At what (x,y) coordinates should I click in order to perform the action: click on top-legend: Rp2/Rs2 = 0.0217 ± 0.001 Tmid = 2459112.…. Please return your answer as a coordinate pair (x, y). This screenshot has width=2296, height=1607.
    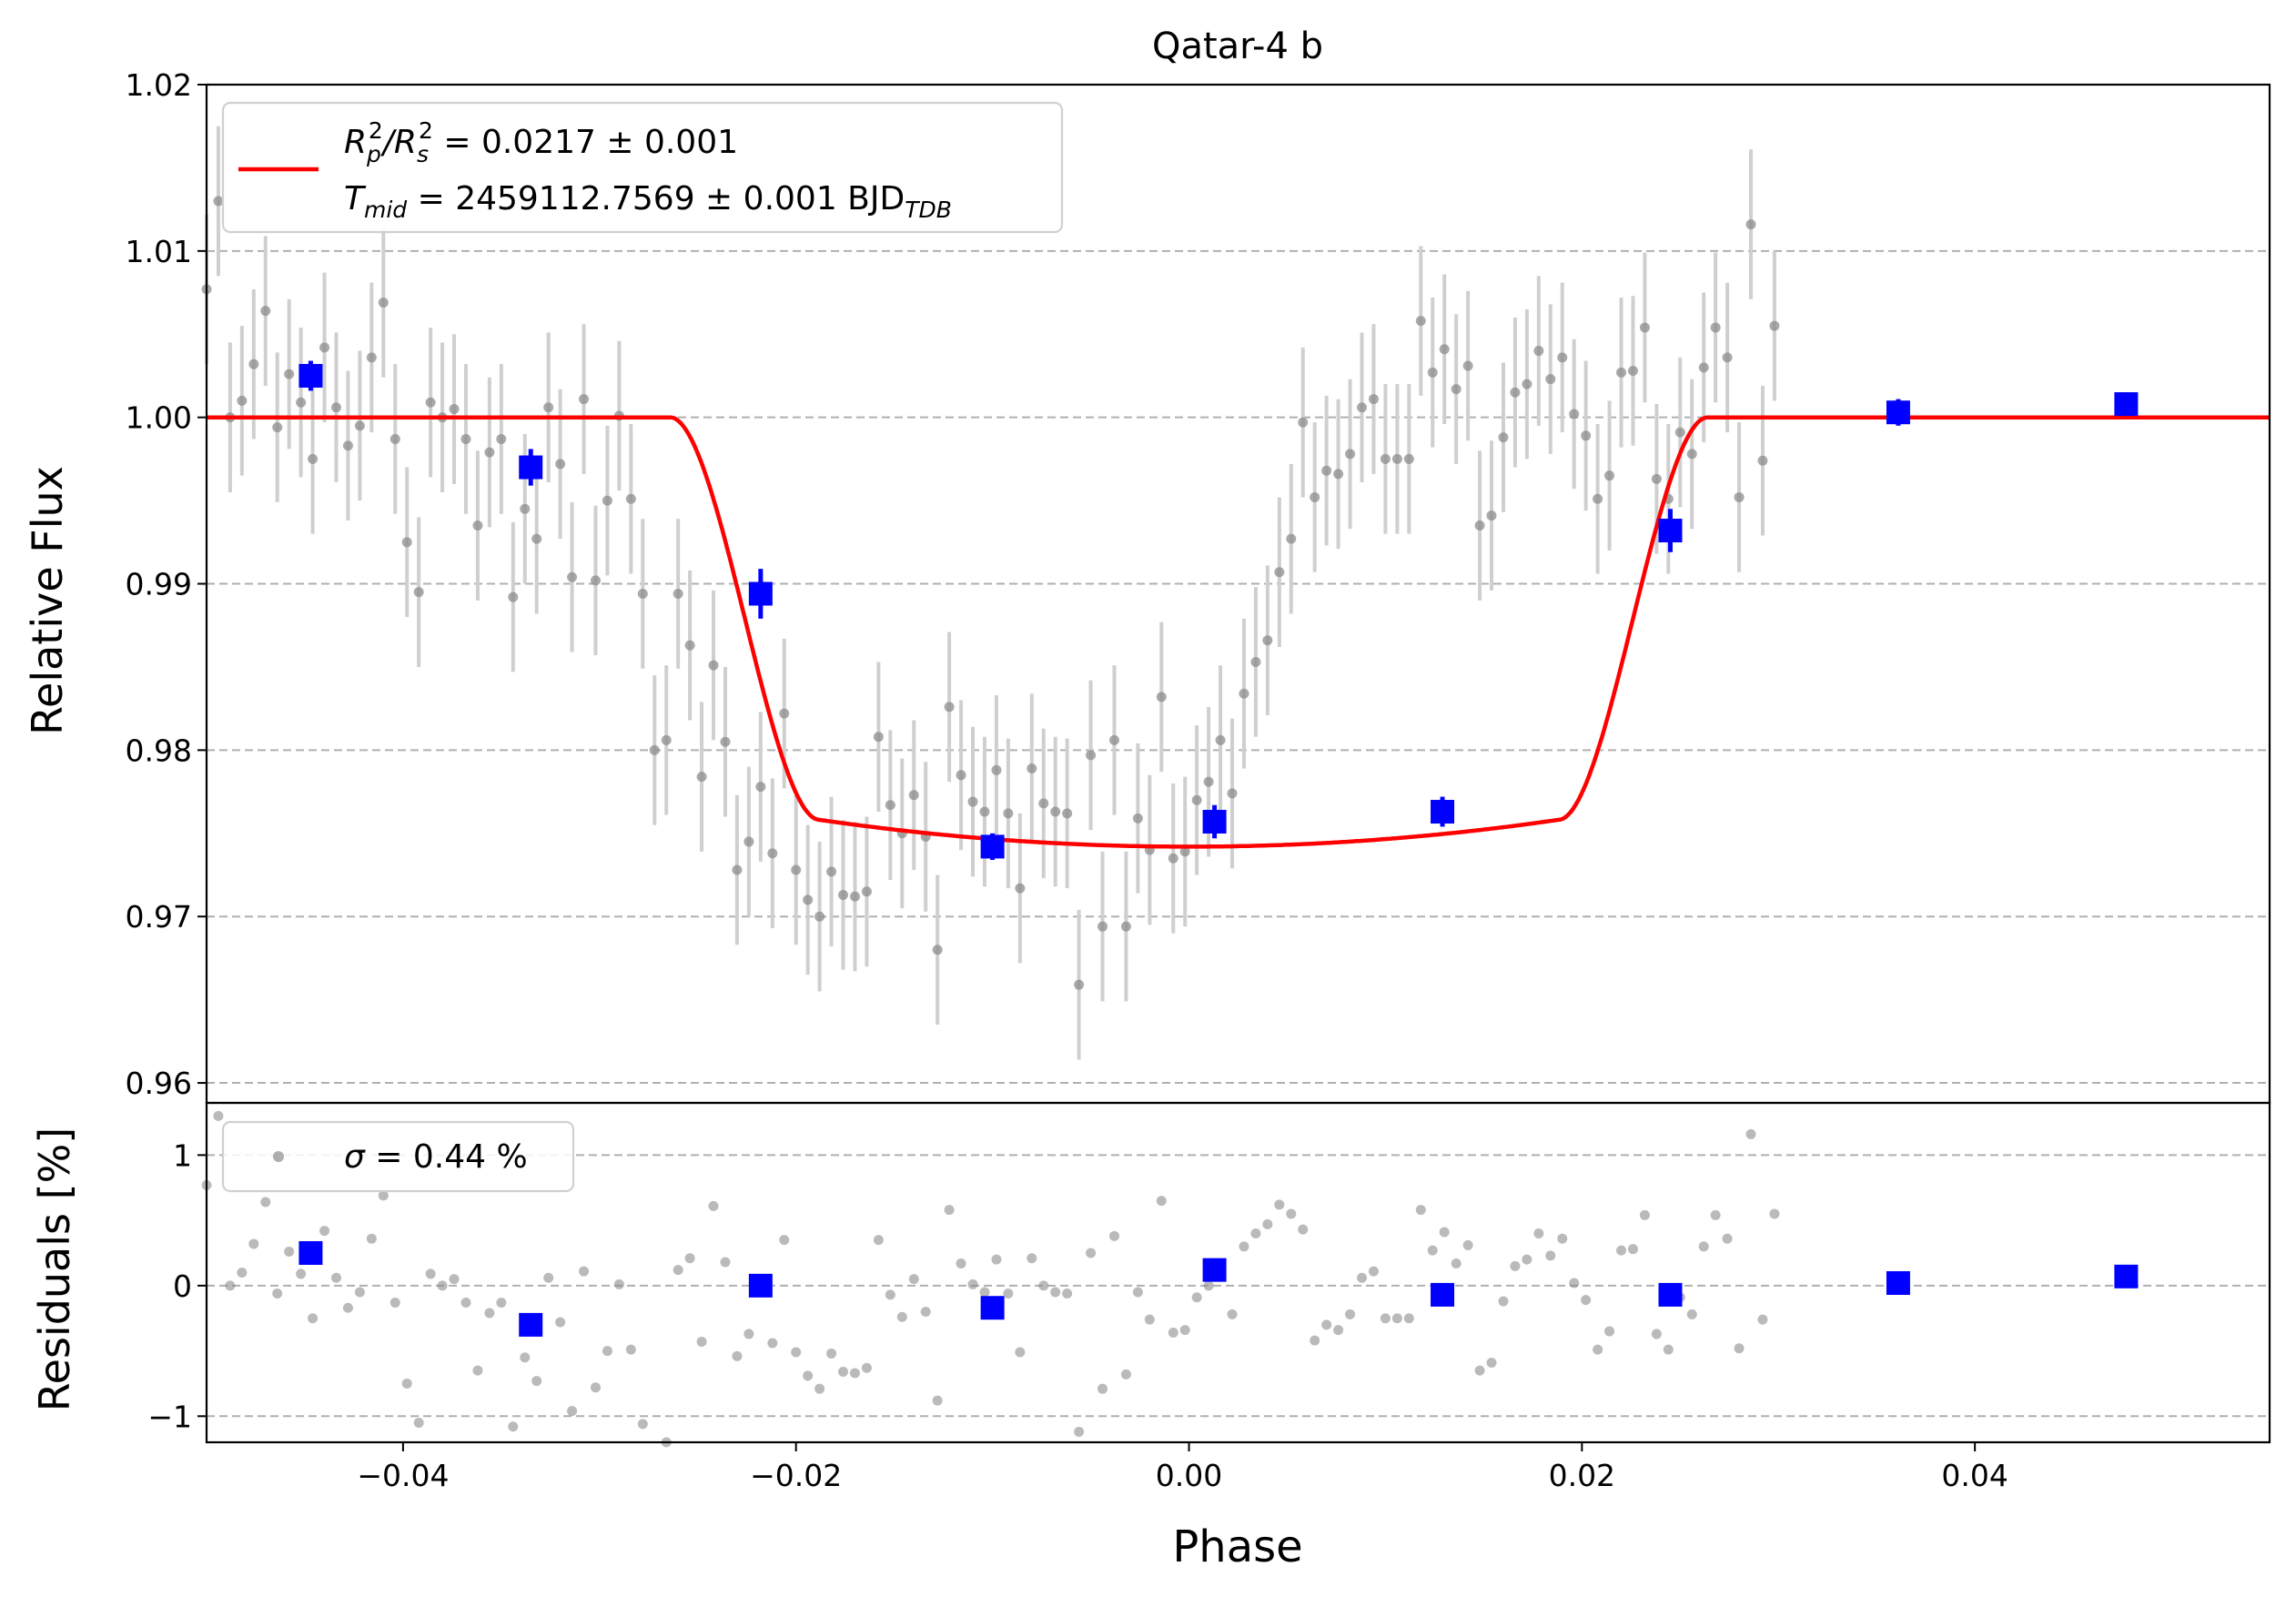
    Looking at the image, I should click on (642, 168).